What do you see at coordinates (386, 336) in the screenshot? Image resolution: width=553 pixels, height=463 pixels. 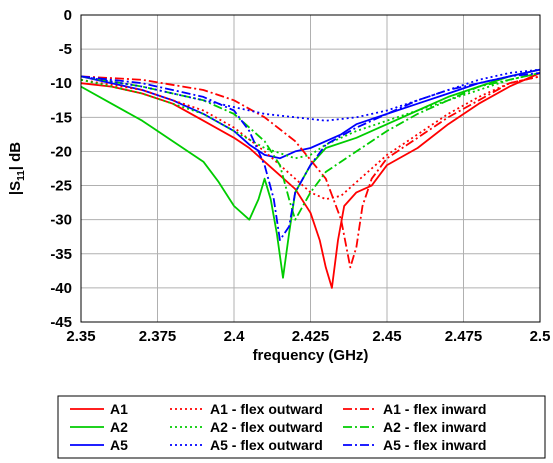 I see `x-tick-label: 2.45` at bounding box center [386, 336].